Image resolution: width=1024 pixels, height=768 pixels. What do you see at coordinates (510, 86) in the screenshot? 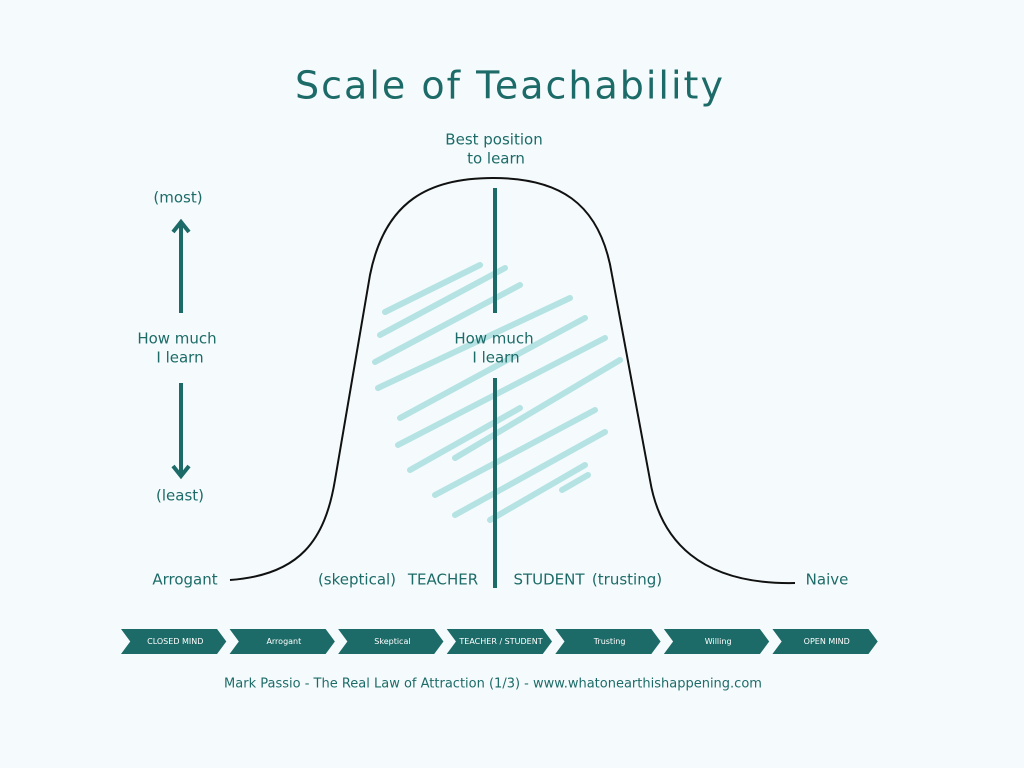
I see `title: Scale of Teachability` at bounding box center [510, 86].